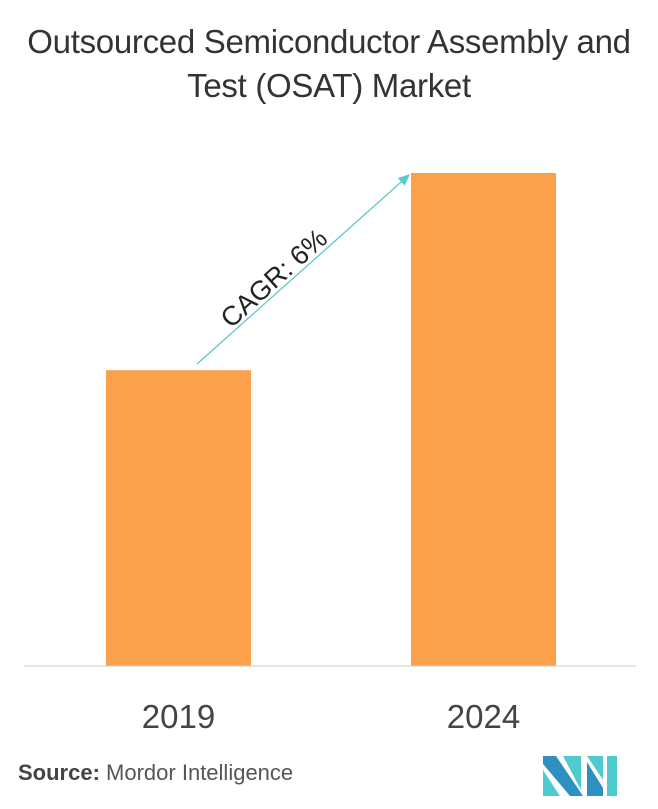  I want to click on mordor-intelligence-logo, so click(580, 776).